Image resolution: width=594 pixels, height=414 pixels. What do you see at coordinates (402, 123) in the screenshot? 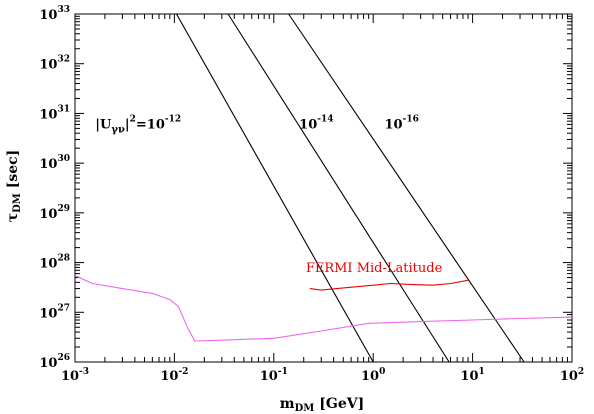
I see `annotation-u16: 10-16` at bounding box center [402, 123].